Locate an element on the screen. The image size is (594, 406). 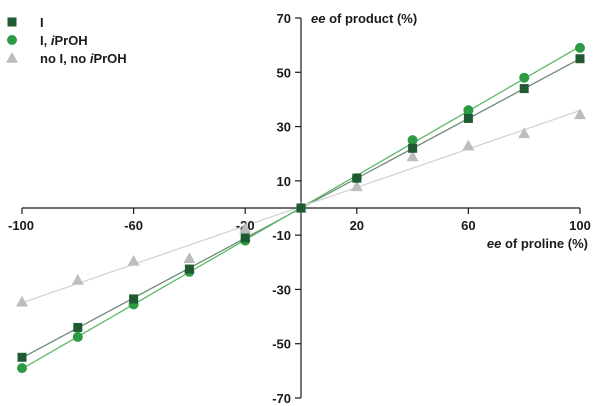
x-tick-label: -60 is located at coordinates (133, 225).